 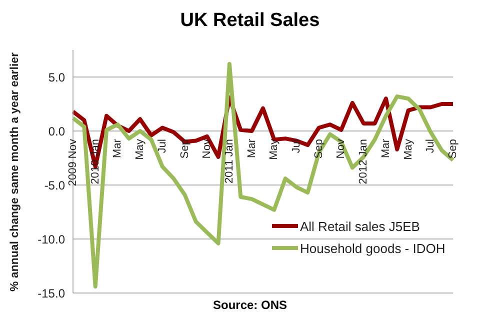 What do you see at coordinates (229, 161) in the screenshot?
I see `x-tick-label: 2011 Jan` at bounding box center [229, 161].